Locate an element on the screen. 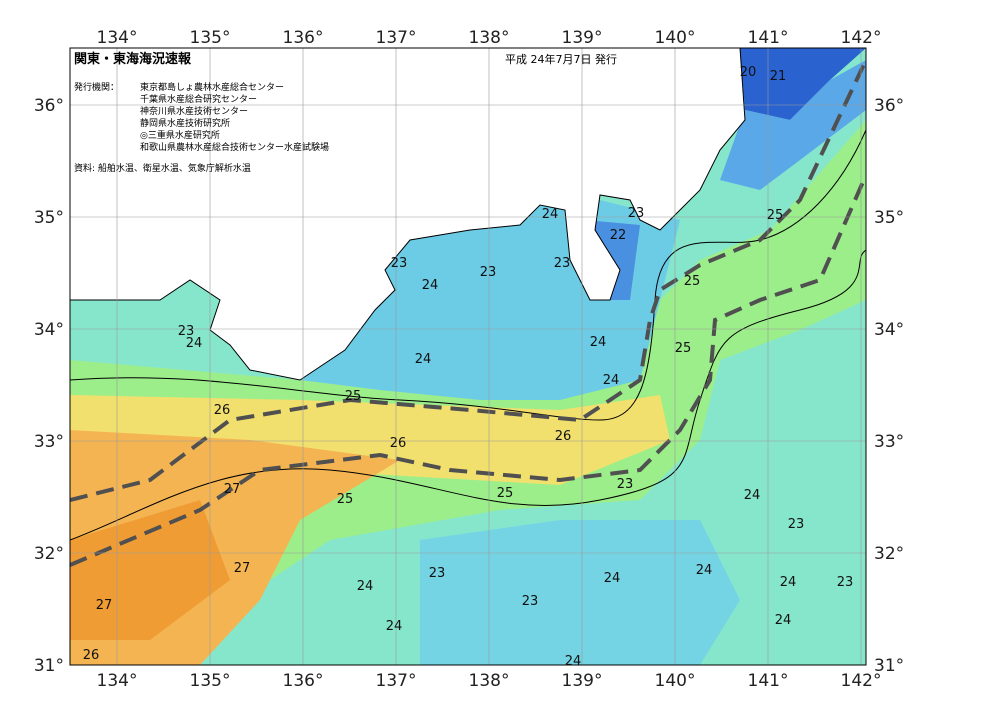 The width and height of the screenshot is (1002, 713). lon-label-bottom: 136° is located at coordinates (303, 681).